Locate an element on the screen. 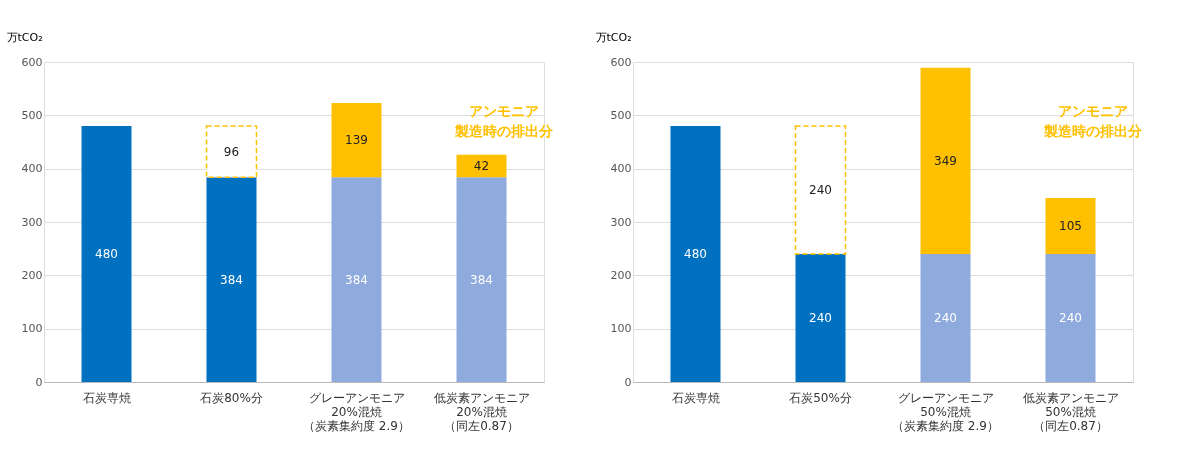  x-tick-label: グレーアンモニア50%混焼（炭素集約度 2.9） is located at coordinates (945, 411).